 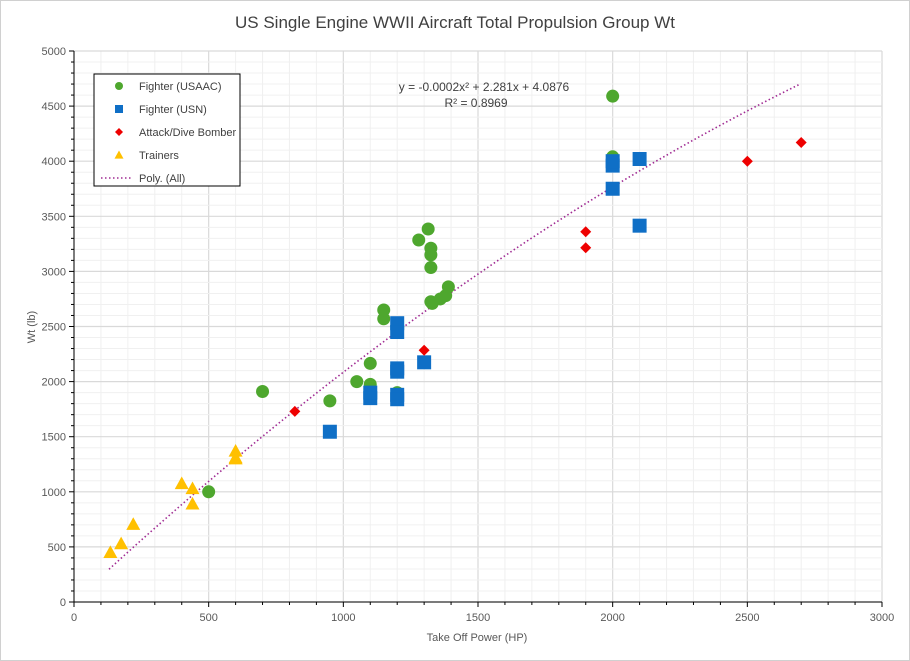 I want to click on legend-triangle-icon, so click(x=119, y=154).